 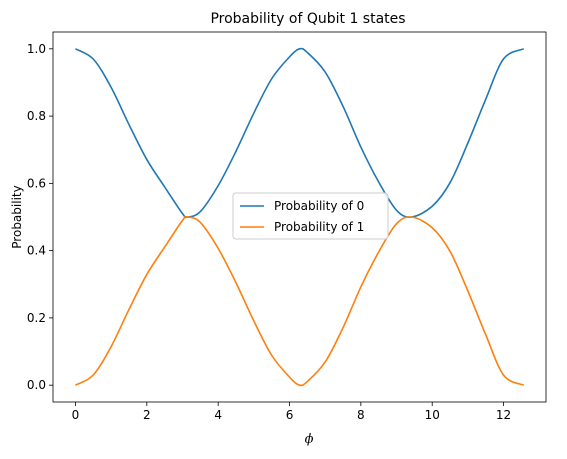 I want to click on x-tick-label: 2, so click(x=147, y=415).